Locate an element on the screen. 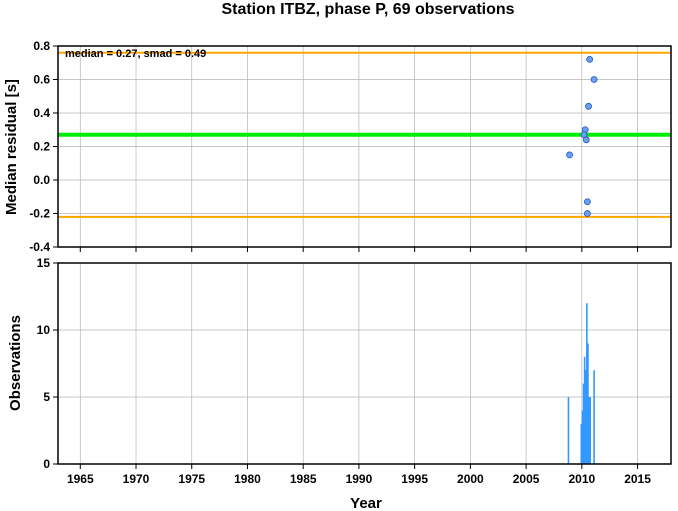 The height and width of the screenshot is (511, 678). x-tick-label: 1975 is located at coordinates (191, 479).